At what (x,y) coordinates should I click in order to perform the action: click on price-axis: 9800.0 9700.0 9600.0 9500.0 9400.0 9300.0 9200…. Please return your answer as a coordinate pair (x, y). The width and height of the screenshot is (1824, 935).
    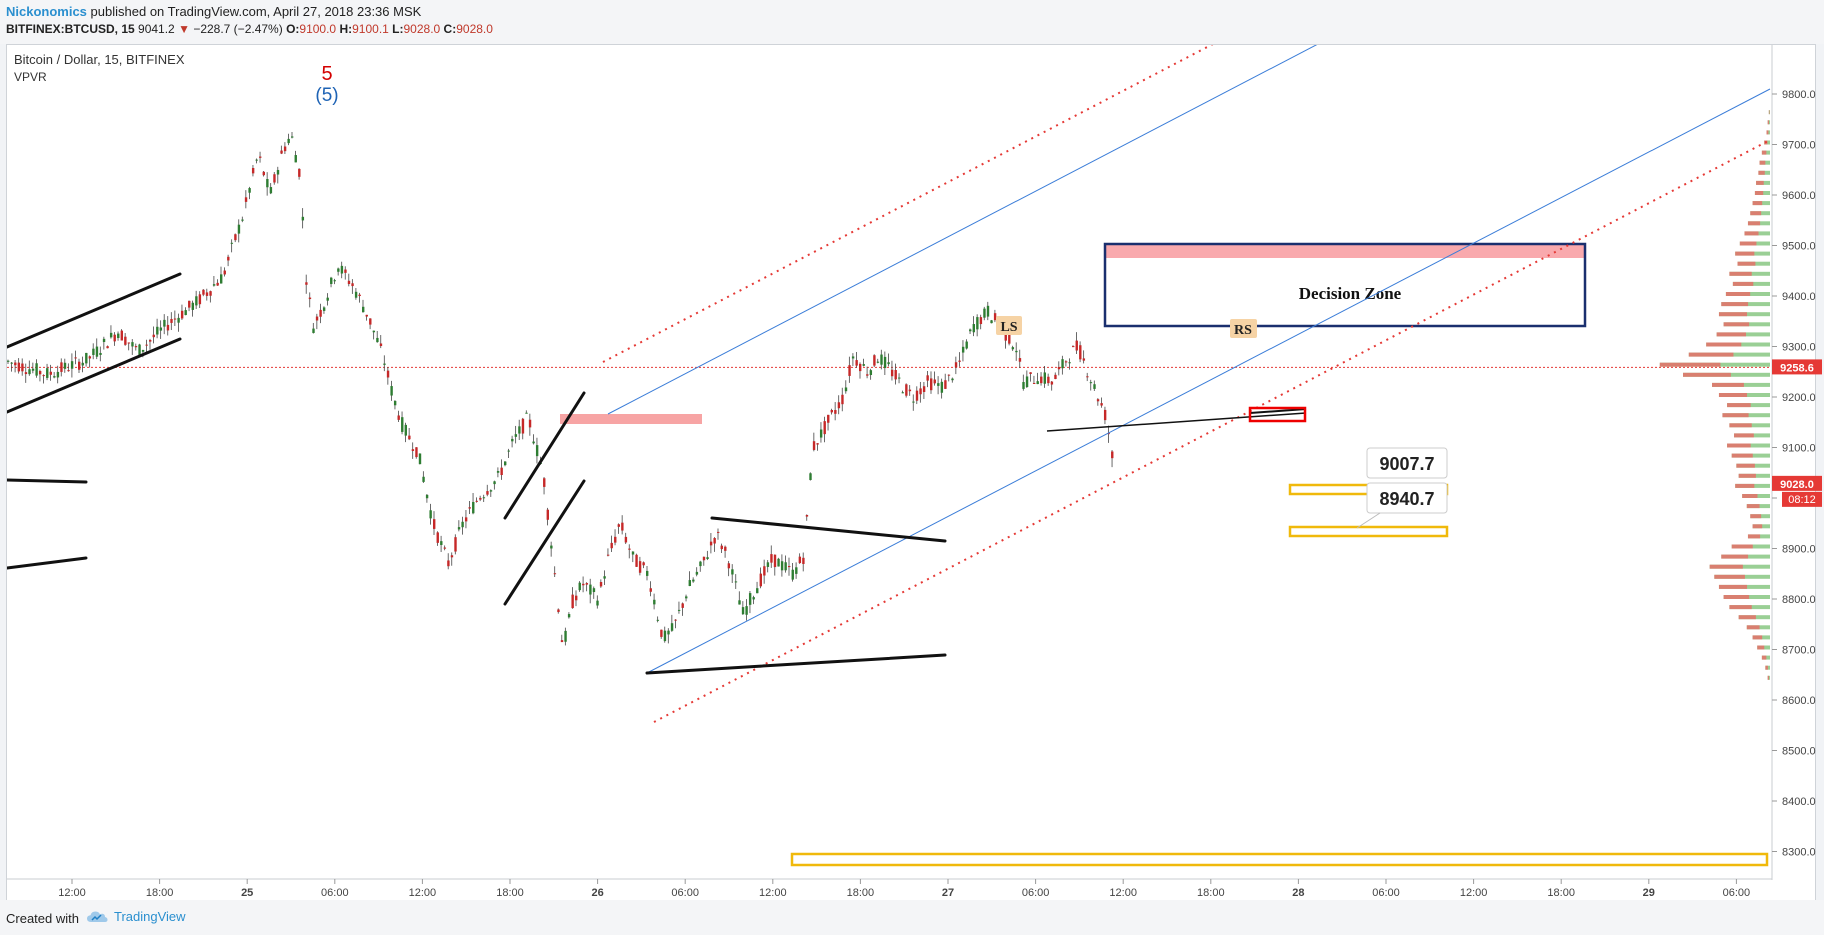
    Looking at the image, I should click on (1794, 474).